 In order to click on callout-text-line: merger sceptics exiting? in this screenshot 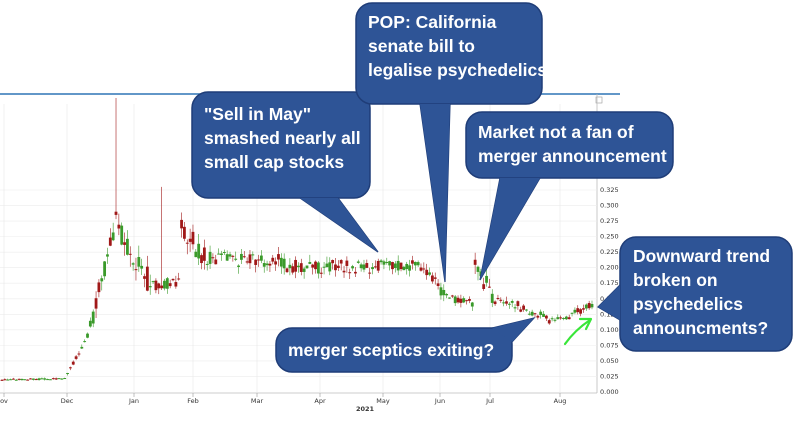, I will do `click(391, 350)`.